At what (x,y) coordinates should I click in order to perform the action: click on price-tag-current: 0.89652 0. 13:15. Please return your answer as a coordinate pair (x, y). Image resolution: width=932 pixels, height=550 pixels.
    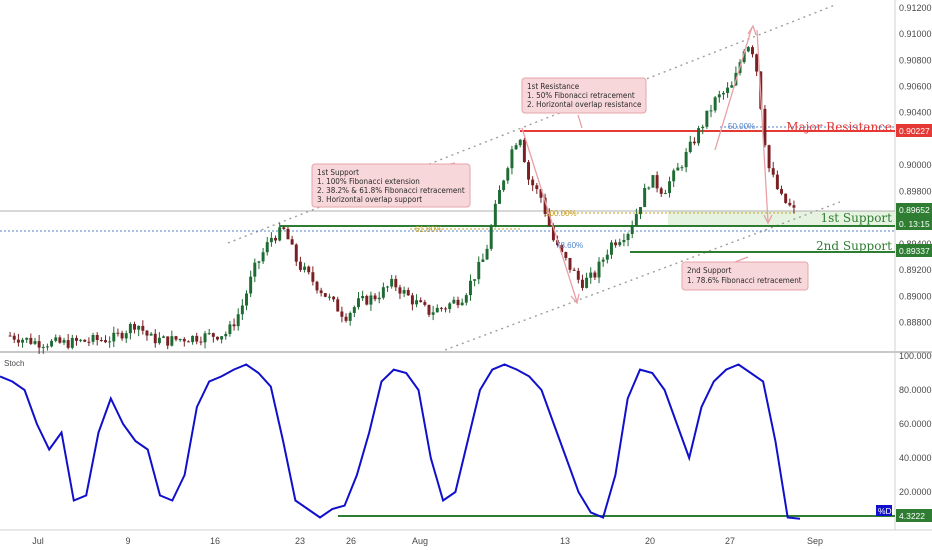
    Looking at the image, I should click on (914, 216).